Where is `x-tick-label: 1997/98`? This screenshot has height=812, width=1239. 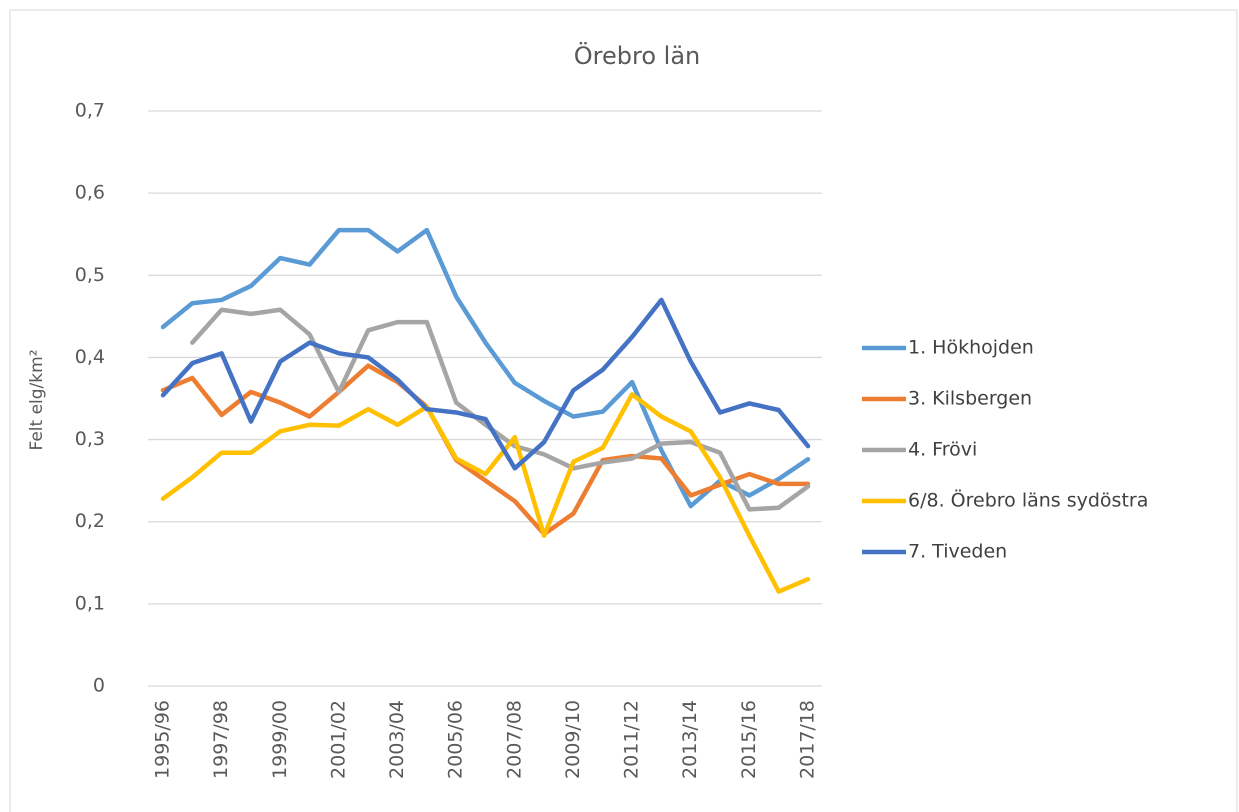 x-tick-label: 1997/98 is located at coordinates (221, 739).